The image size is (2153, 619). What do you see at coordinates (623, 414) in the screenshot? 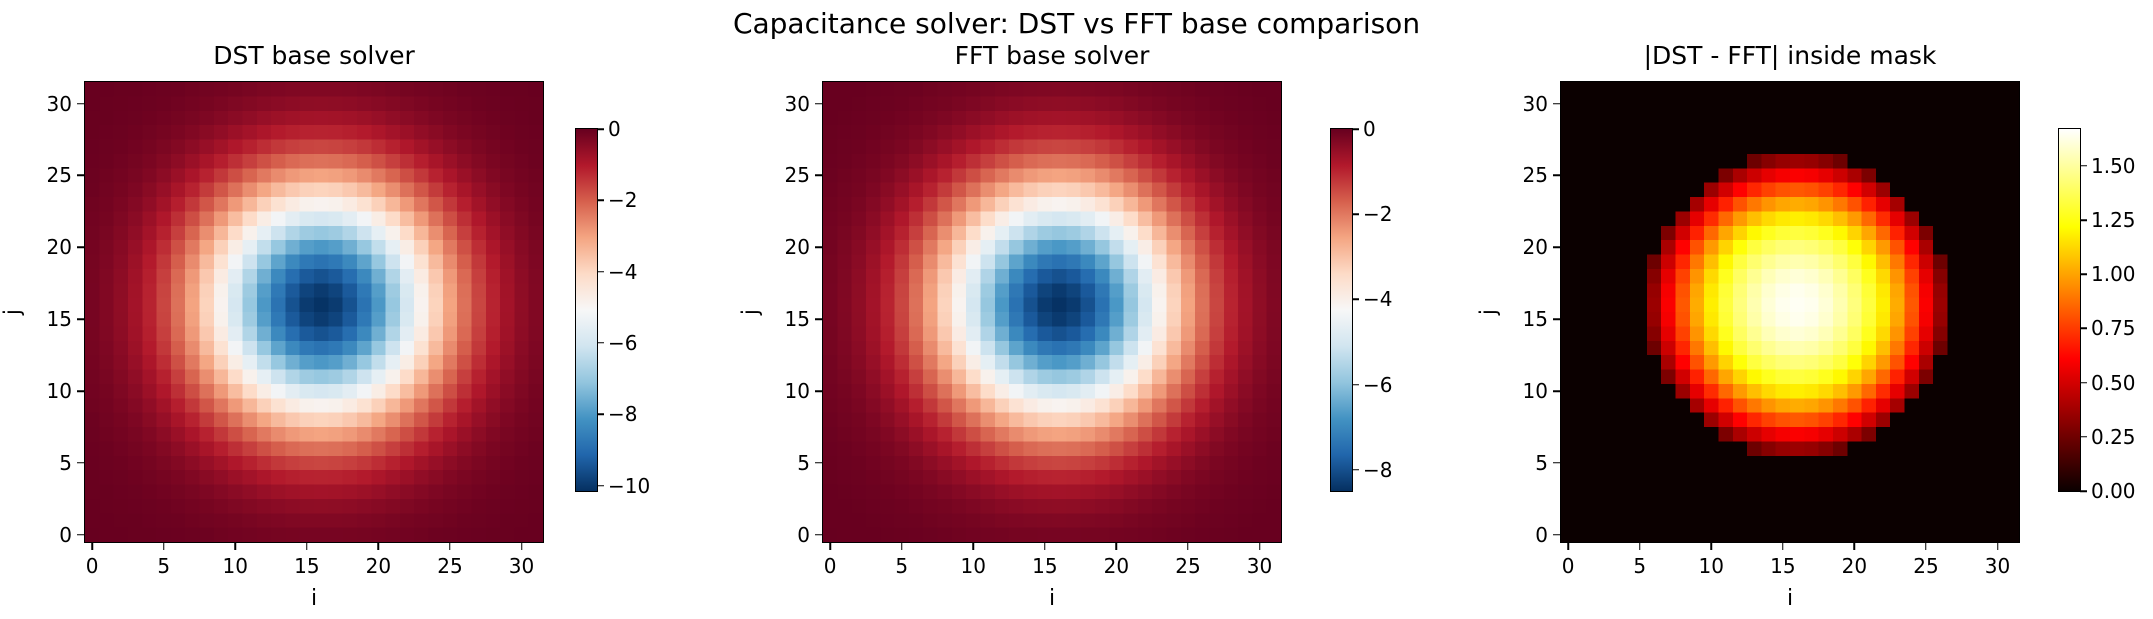
I see `colorbar-tick-label: −8` at bounding box center [623, 414].